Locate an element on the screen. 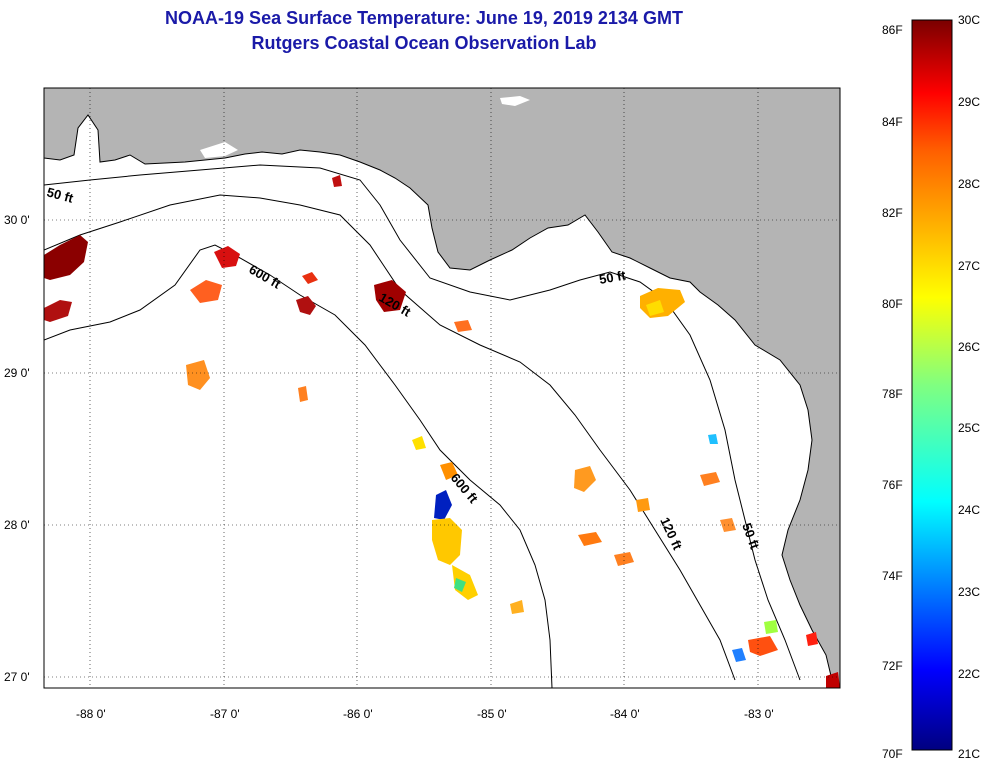  colorbar-f-label: 74F is located at coordinates (892, 576).